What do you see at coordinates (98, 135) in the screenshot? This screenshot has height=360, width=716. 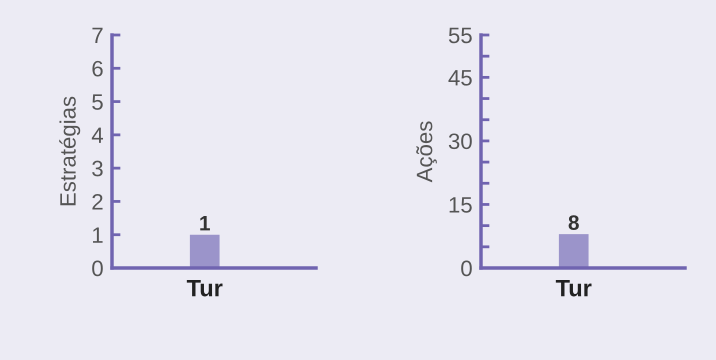 I see `y-tick-label: 4` at bounding box center [98, 135].